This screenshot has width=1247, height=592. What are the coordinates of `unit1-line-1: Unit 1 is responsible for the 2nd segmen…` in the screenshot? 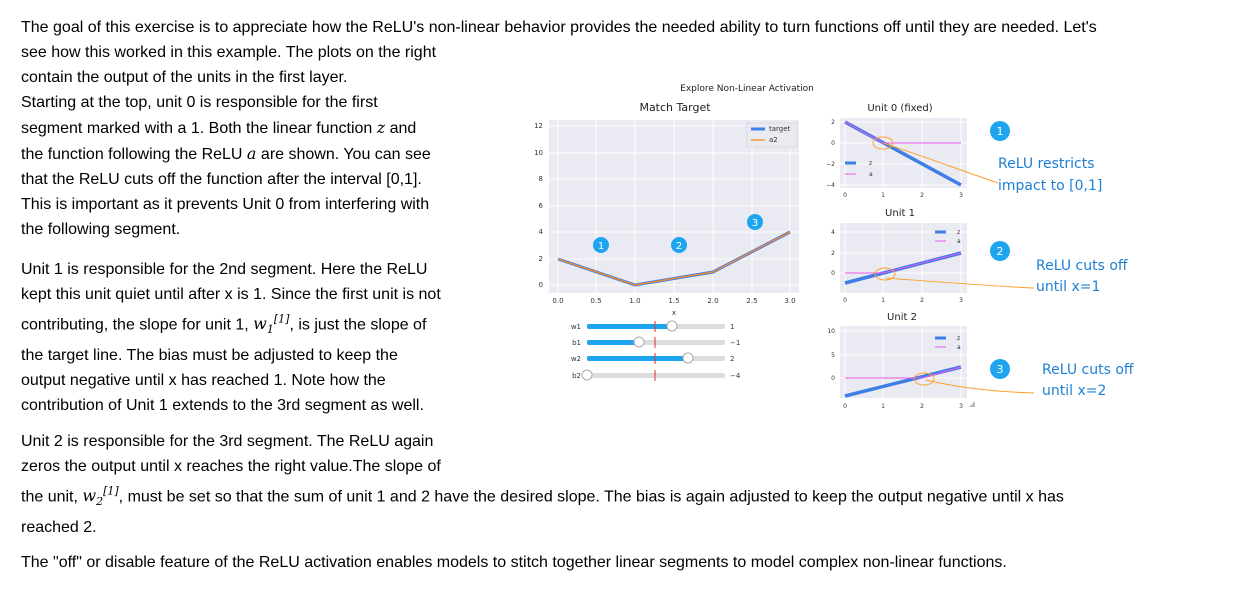 It's located at (224, 269).